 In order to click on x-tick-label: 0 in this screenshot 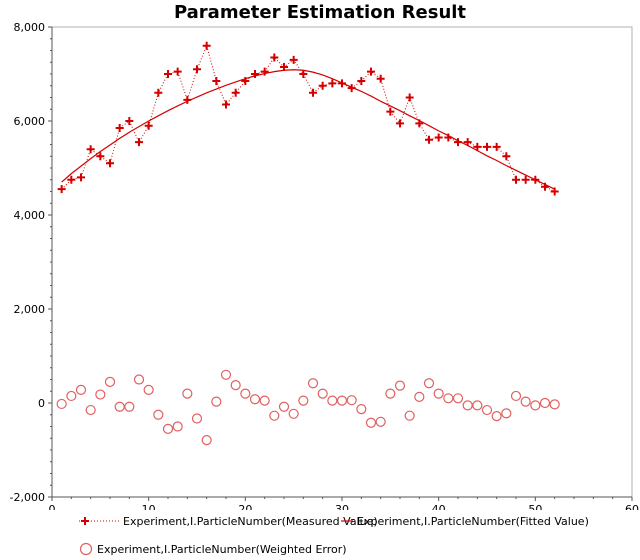, I will do `click(52, 506)`.